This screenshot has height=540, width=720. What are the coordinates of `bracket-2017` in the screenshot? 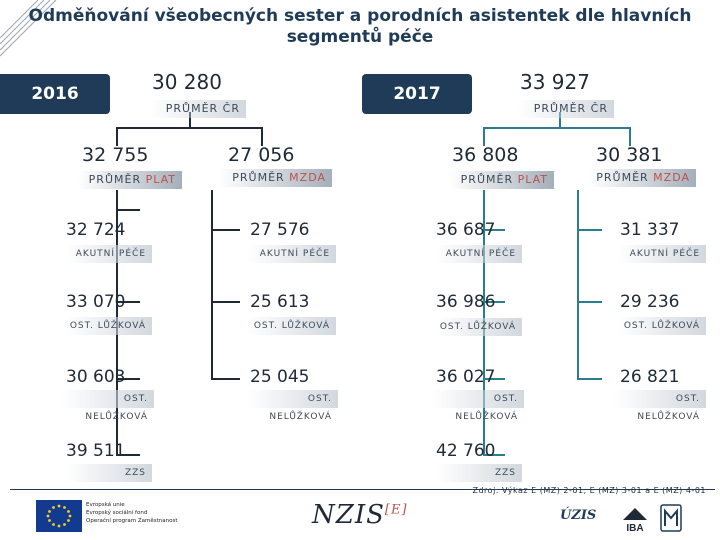 It's located at (557, 136).